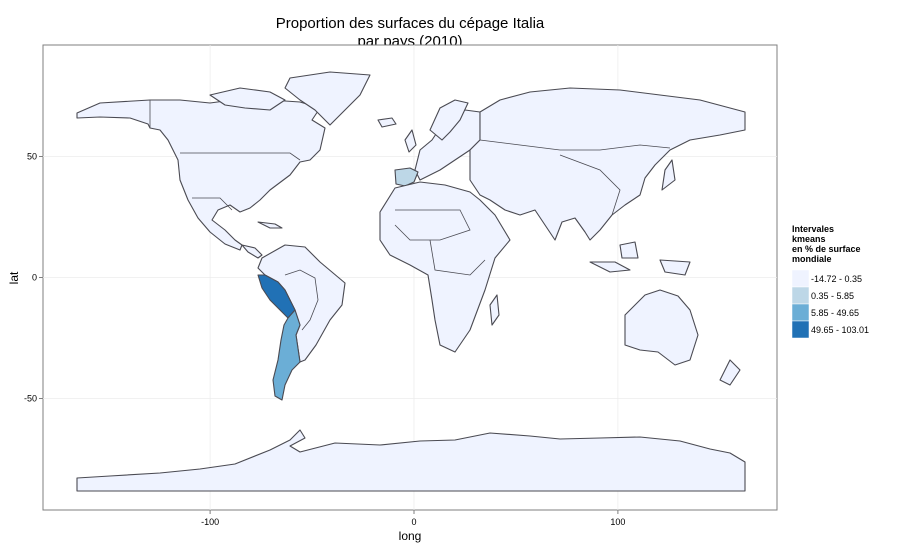 The image size is (900, 550). Describe the element at coordinates (610, 267) in the screenshot. I see `country-indonesia` at that location.